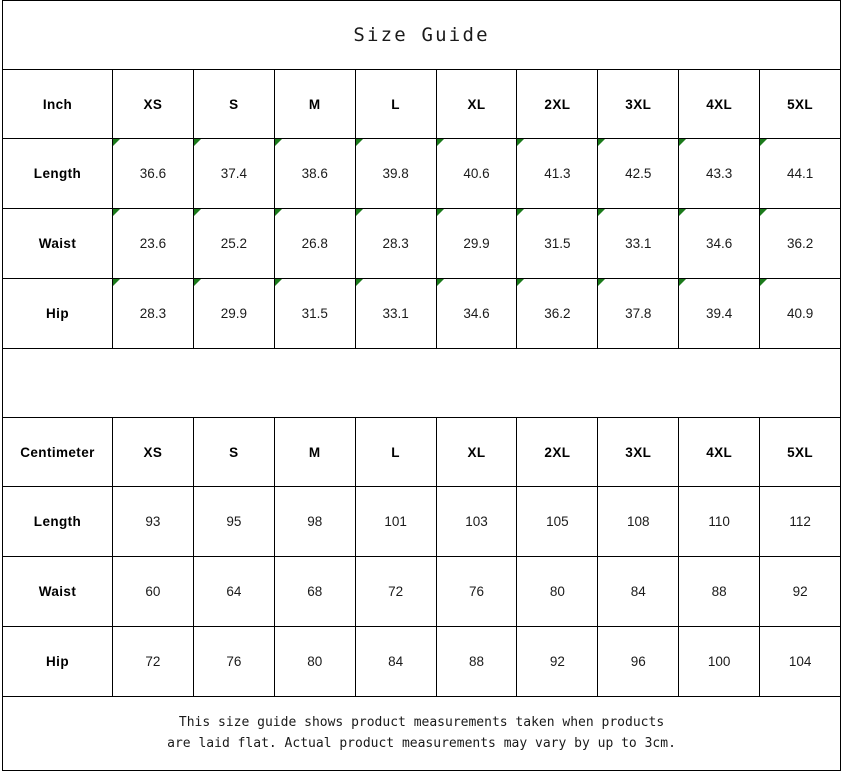  Describe the element at coordinates (233, 452) in the screenshot. I see `cm-header-s: S` at that location.